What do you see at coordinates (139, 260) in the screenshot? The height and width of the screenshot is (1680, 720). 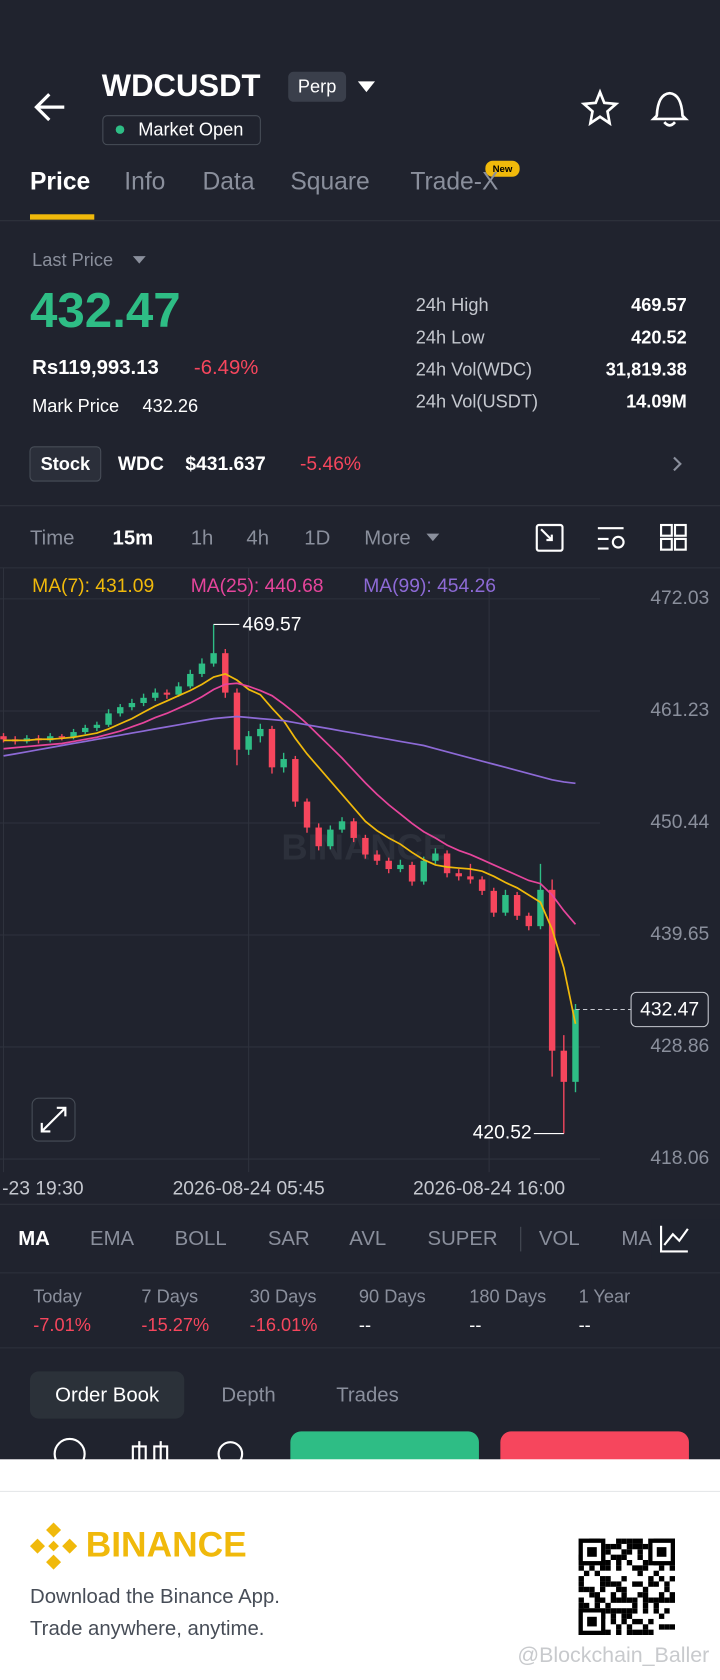 I see `price-dropdown` at bounding box center [139, 260].